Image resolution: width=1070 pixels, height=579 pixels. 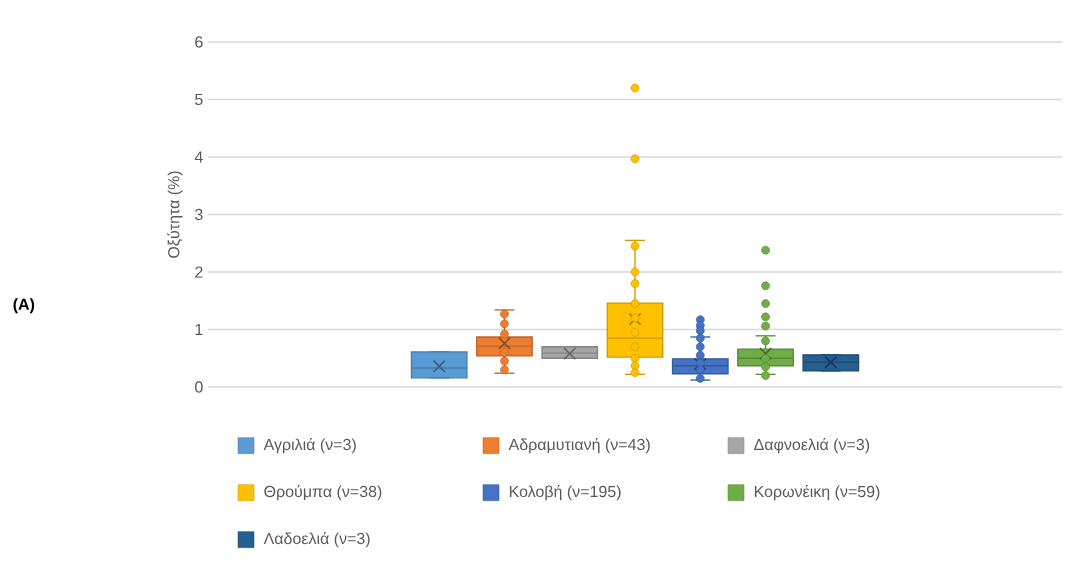 I want to click on y-tick-label: 4, so click(x=198, y=157).